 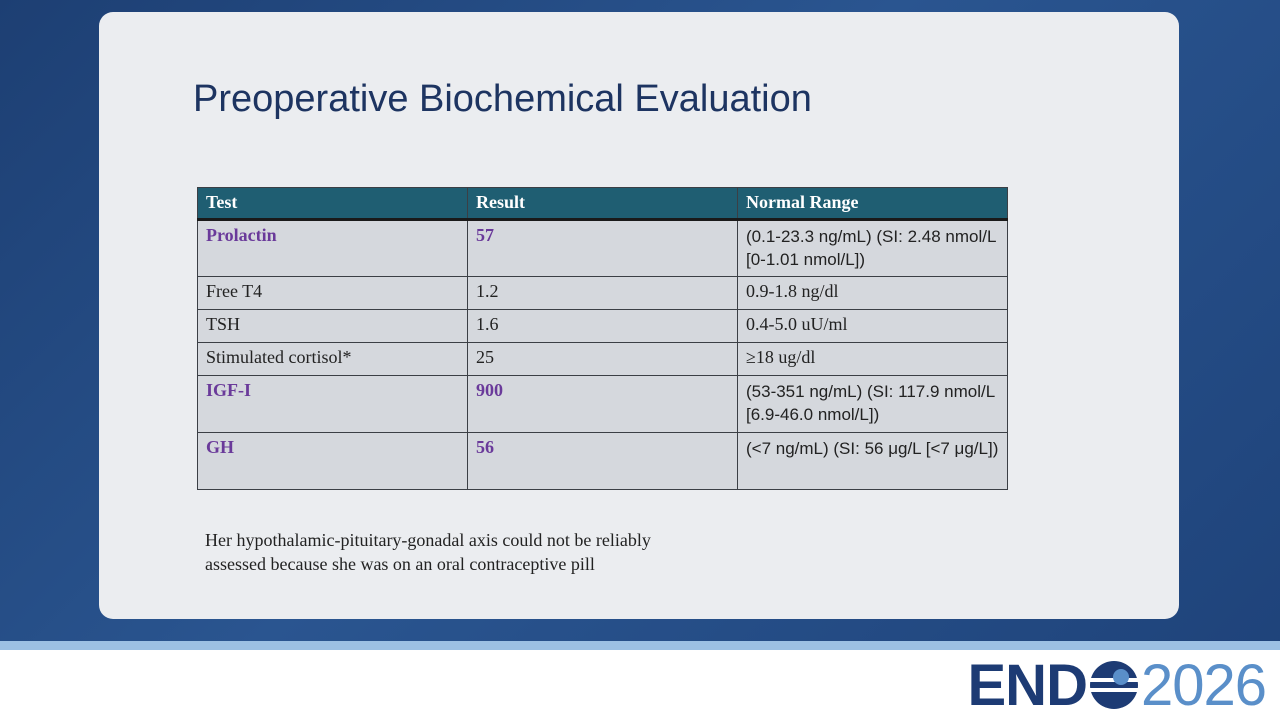 I want to click on cell: 25, so click(x=602, y=359).